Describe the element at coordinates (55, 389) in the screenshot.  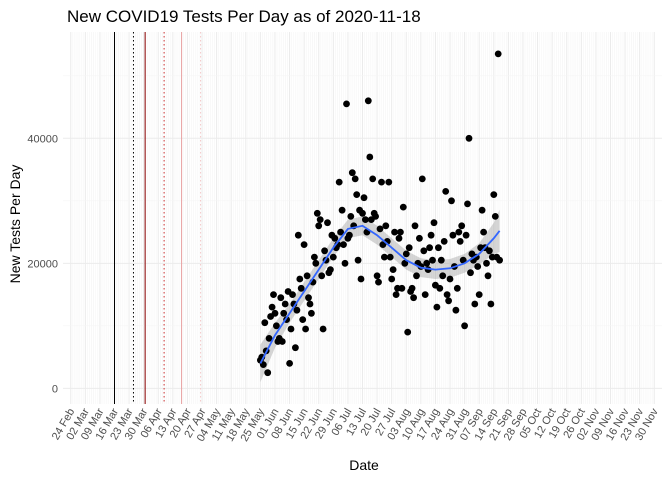
I see `y-tick-label: 0` at that location.